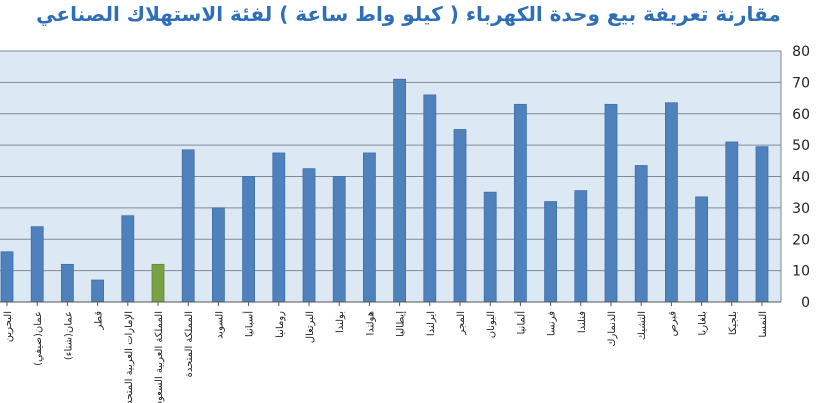 The image size is (817, 403). Describe the element at coordinates (703, 323) in the screenshot. I see `x-tick-label: بلغاريا` at that location.